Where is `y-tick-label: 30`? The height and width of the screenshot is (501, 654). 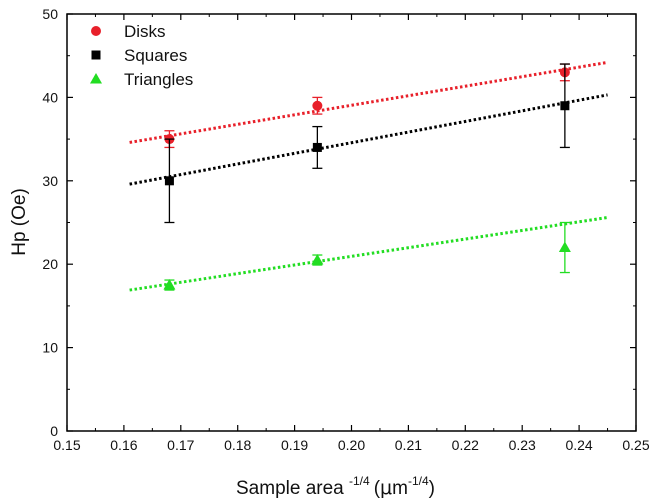
y-tick-label: 30 is located at coordinates (50, 181).